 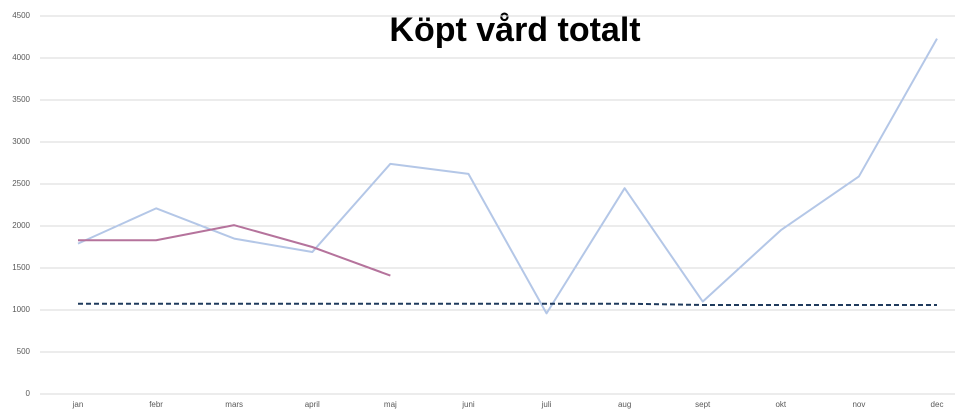 What do you see at coordinates (312, 404) in the screenshot?
I see `x-tick-label: april` at bounding box center [312, 404].